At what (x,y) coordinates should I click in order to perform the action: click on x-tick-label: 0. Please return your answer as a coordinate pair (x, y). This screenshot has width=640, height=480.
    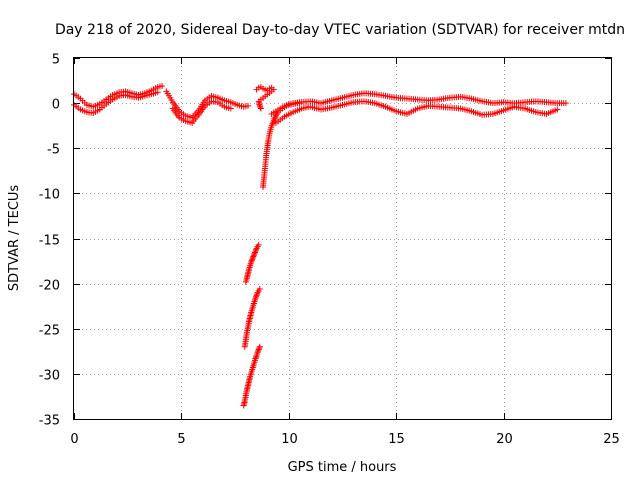
    Looking at the image, I should click on (74, 439).